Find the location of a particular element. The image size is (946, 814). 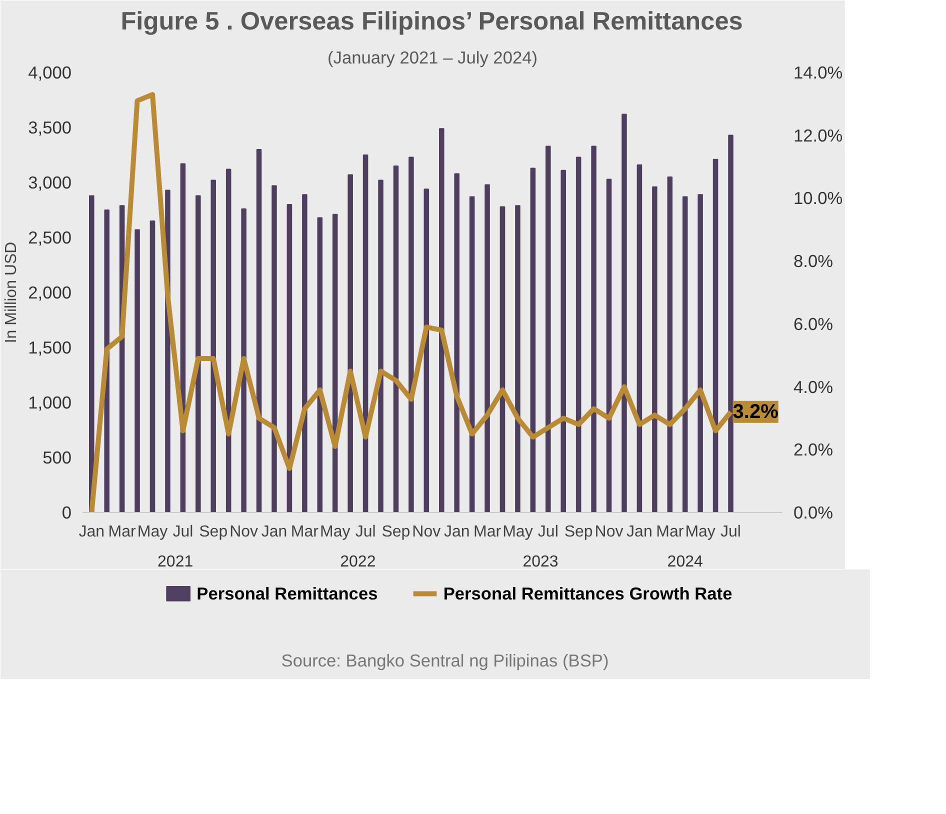

text: 2023 is located at coordinates (540, 562).